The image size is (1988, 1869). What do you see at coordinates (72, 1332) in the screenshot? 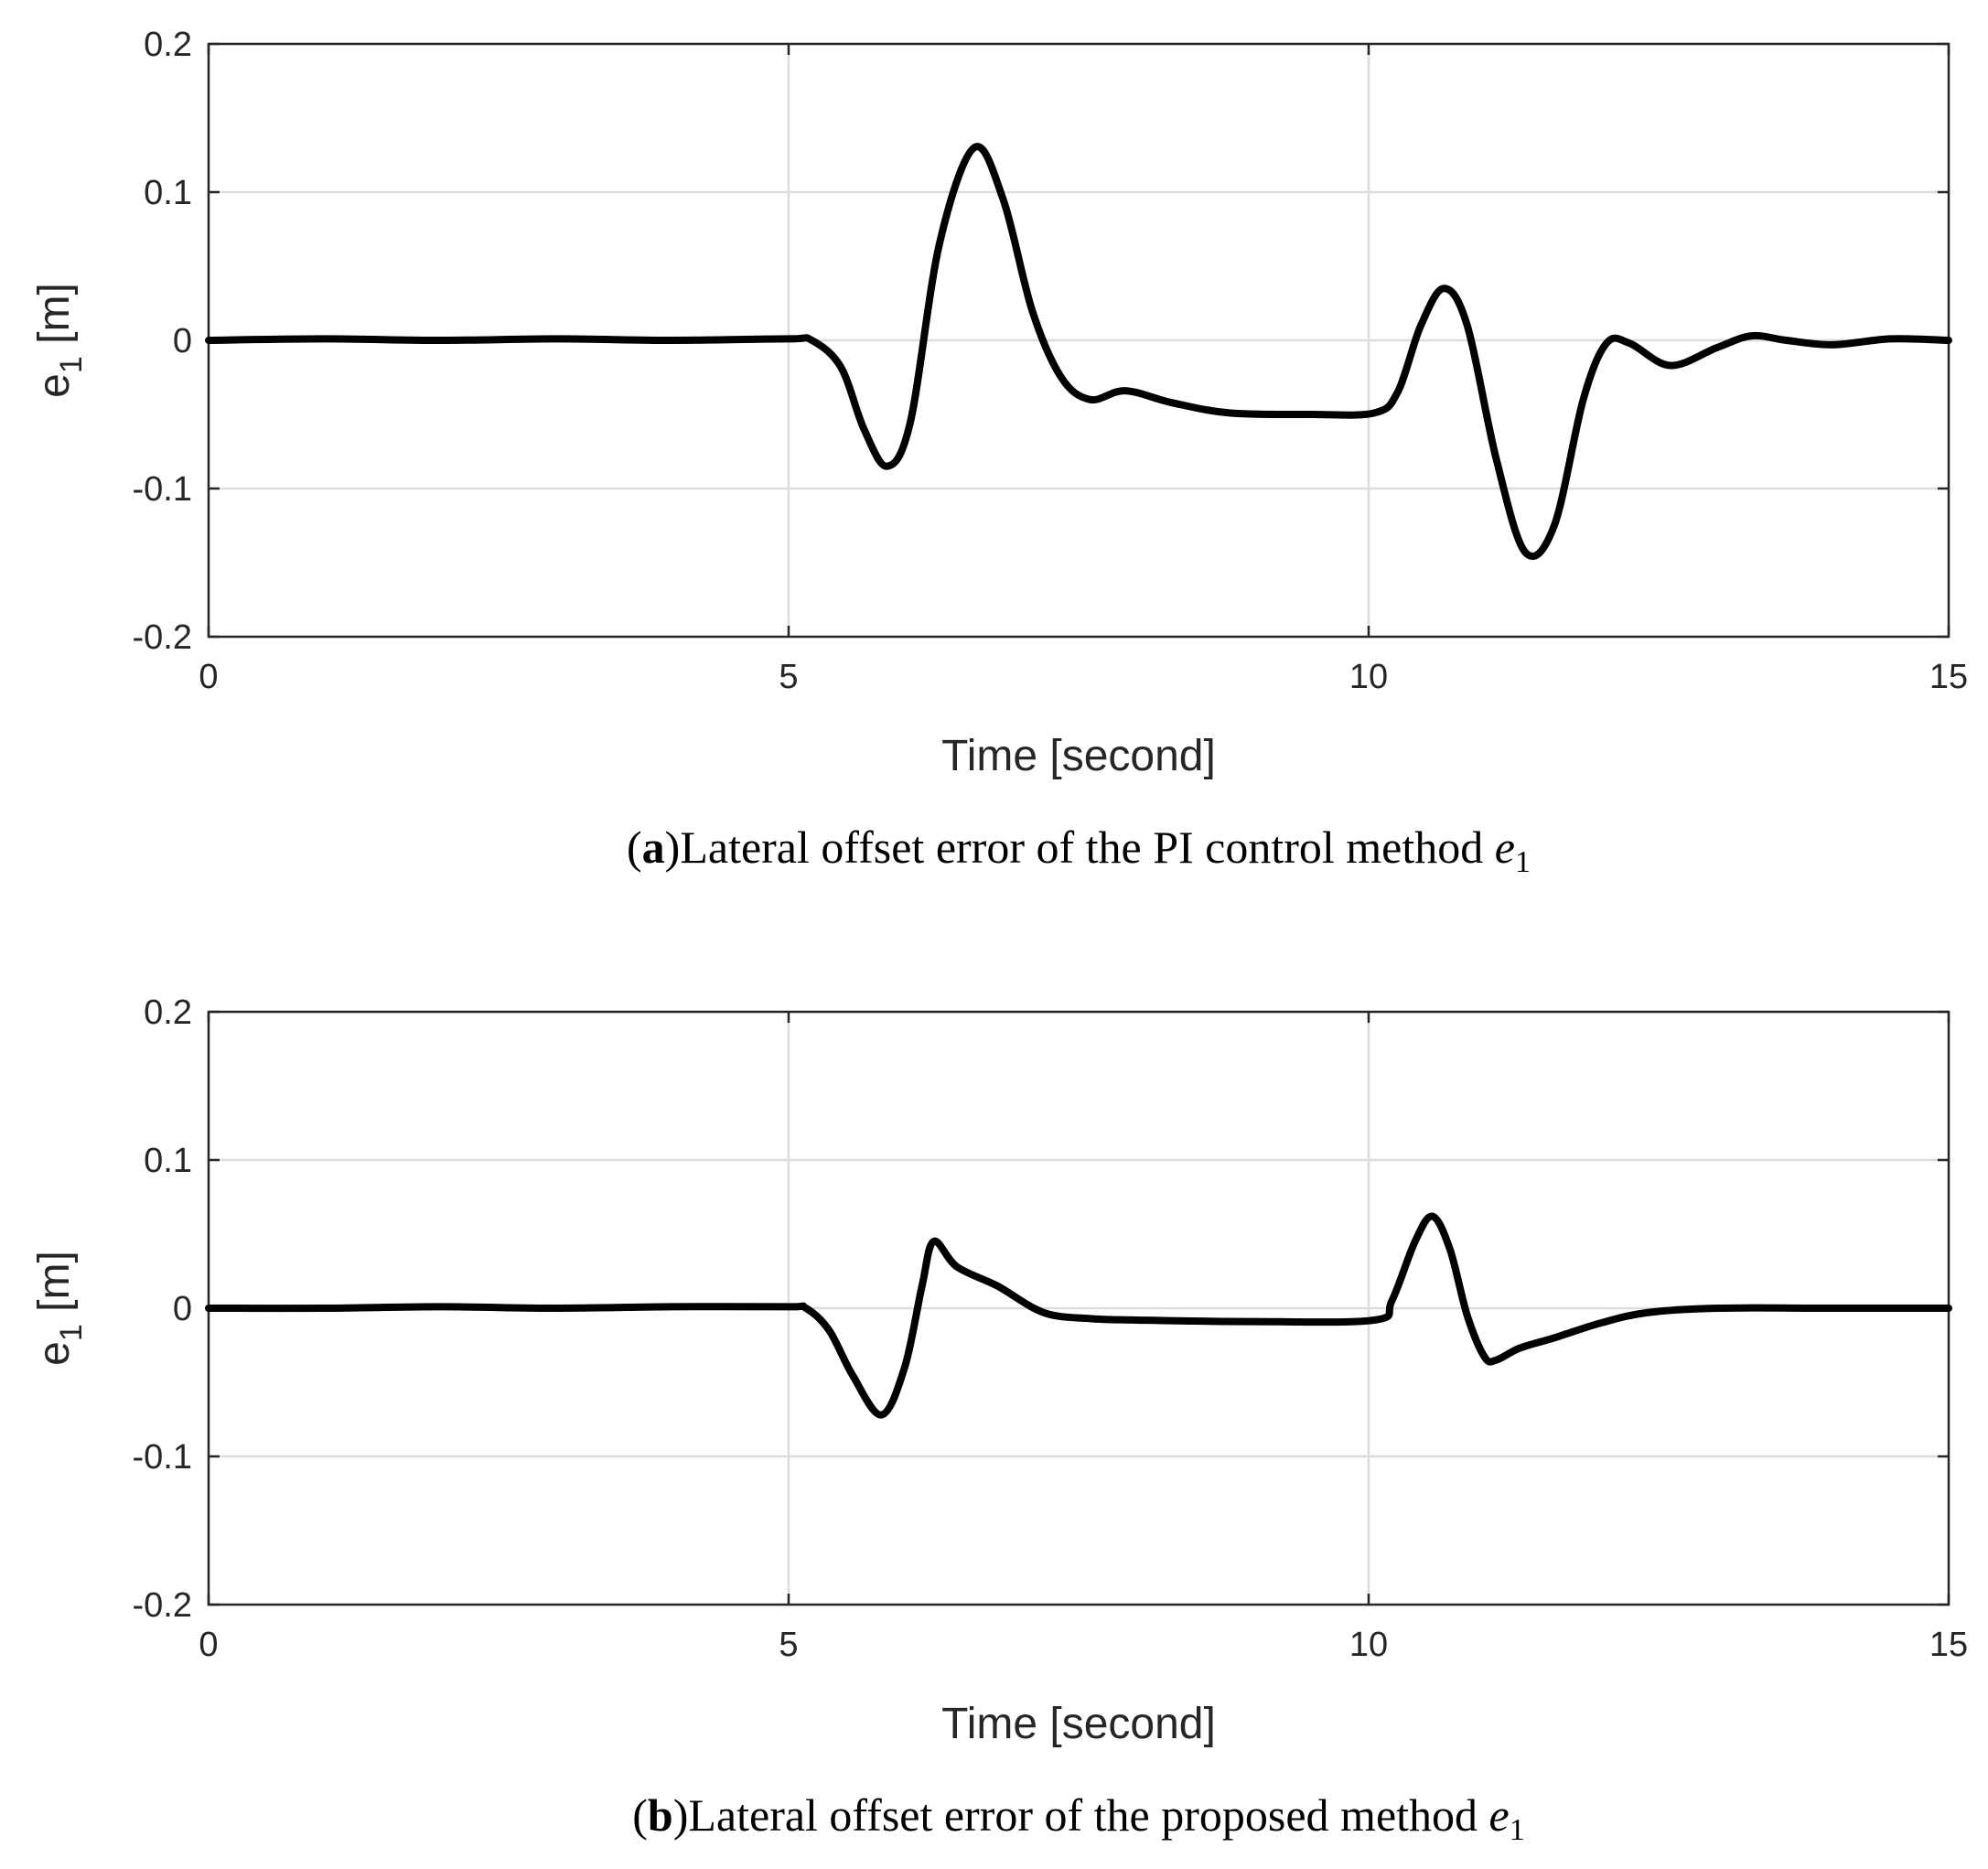
I see `panel-b-ylabel-sub: 1` at bounding box center [72, 1332].